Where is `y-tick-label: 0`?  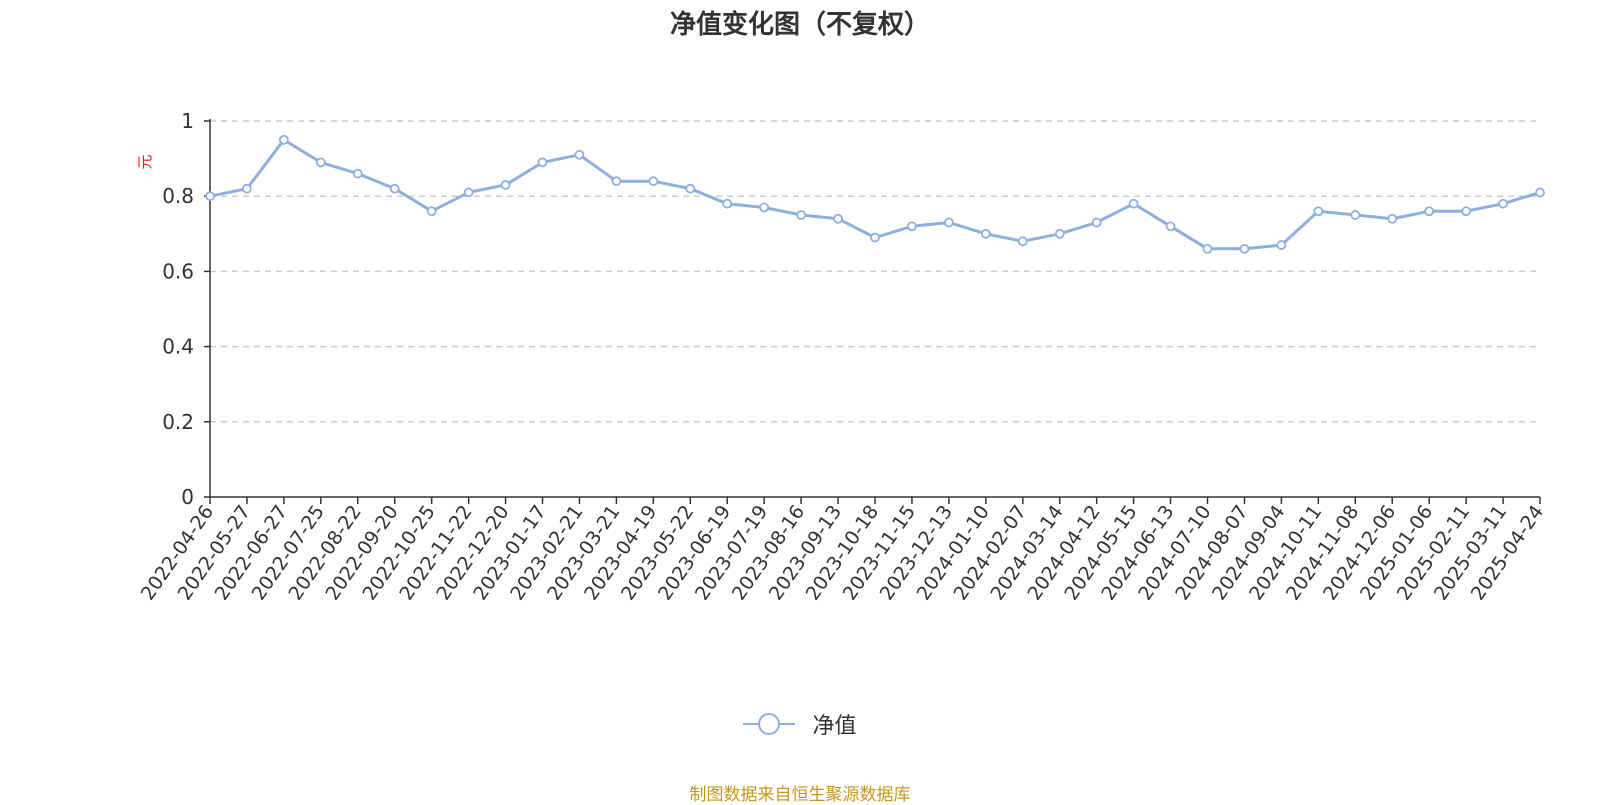
y-tick-label: 0 is located at coordinates (187, 497).